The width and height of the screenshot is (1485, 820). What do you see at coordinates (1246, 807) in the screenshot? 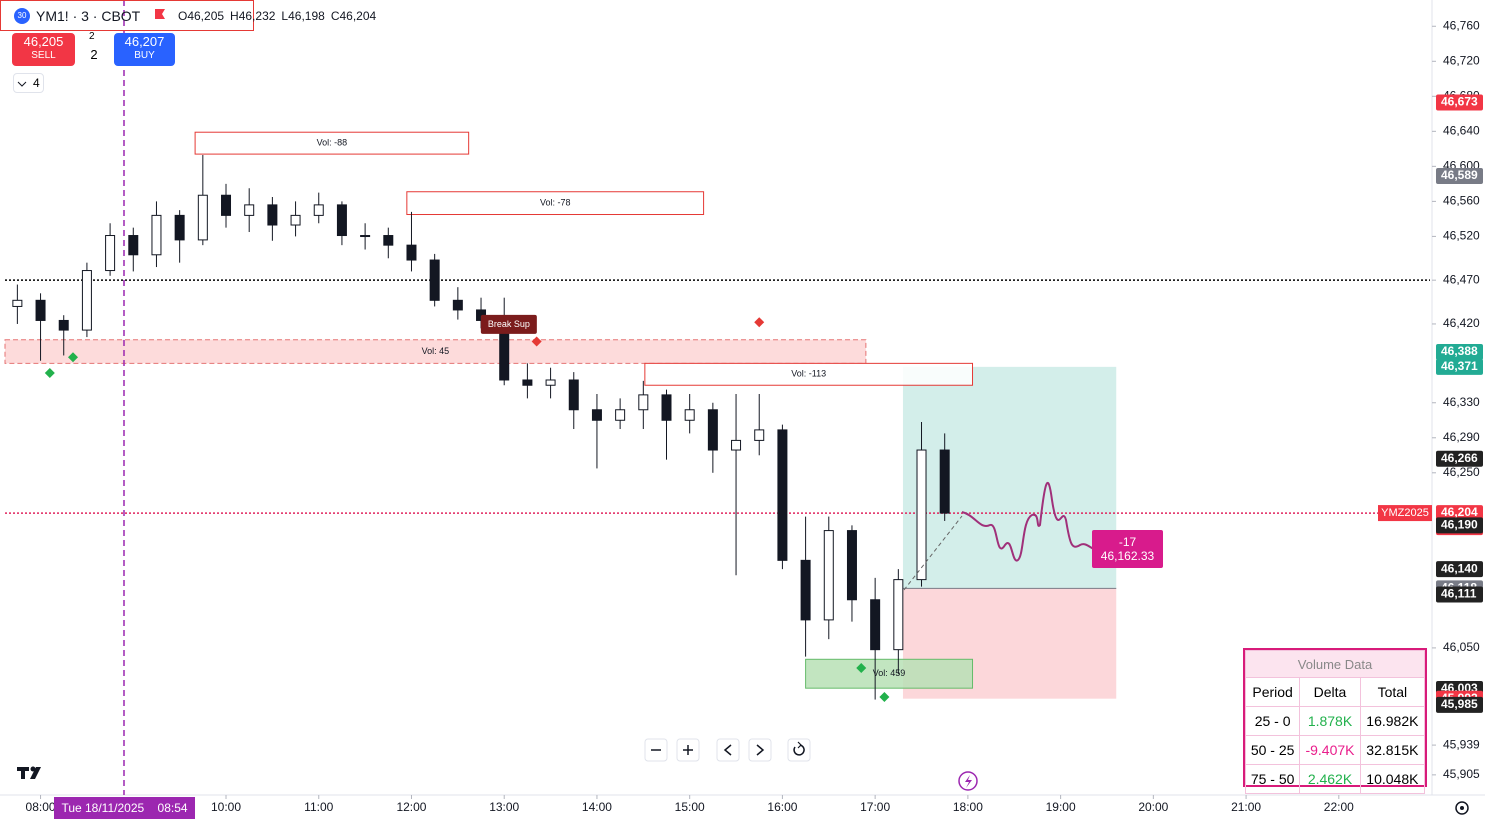
I see `x-tick-label: 21:00` at bounding box center [1246, 807].